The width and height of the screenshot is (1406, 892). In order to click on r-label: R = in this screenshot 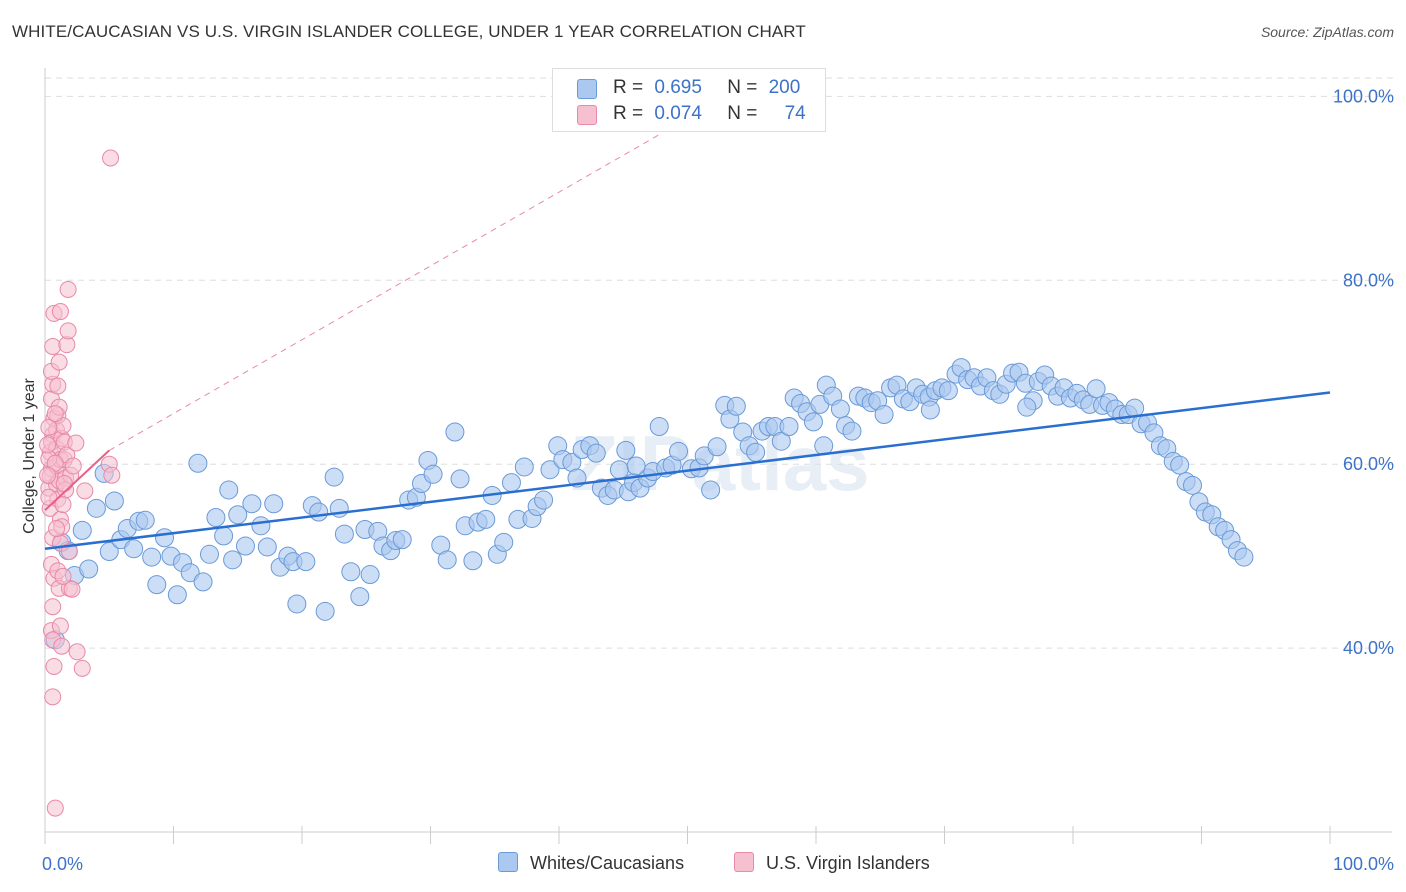, I will do `click(628, 87)`.